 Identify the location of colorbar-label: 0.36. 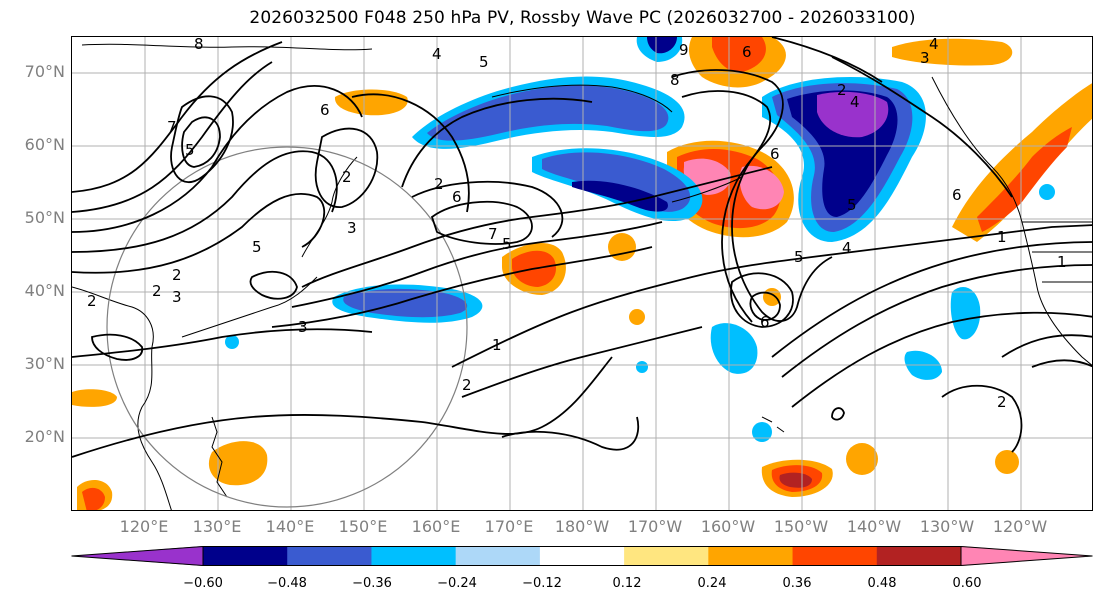
(797, 583).